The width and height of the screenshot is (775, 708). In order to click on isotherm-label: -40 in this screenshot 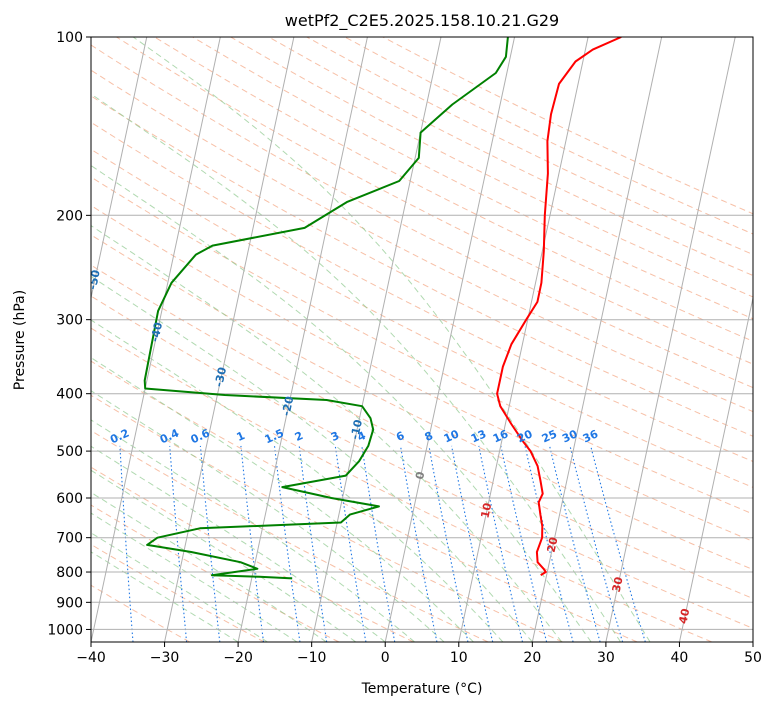, I will do `click(156, 332)`.